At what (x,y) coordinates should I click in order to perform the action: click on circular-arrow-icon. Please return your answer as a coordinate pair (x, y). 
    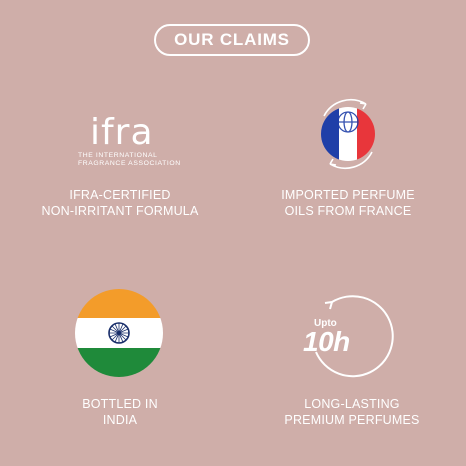
    Looking at the image, I should click on (354, 336).